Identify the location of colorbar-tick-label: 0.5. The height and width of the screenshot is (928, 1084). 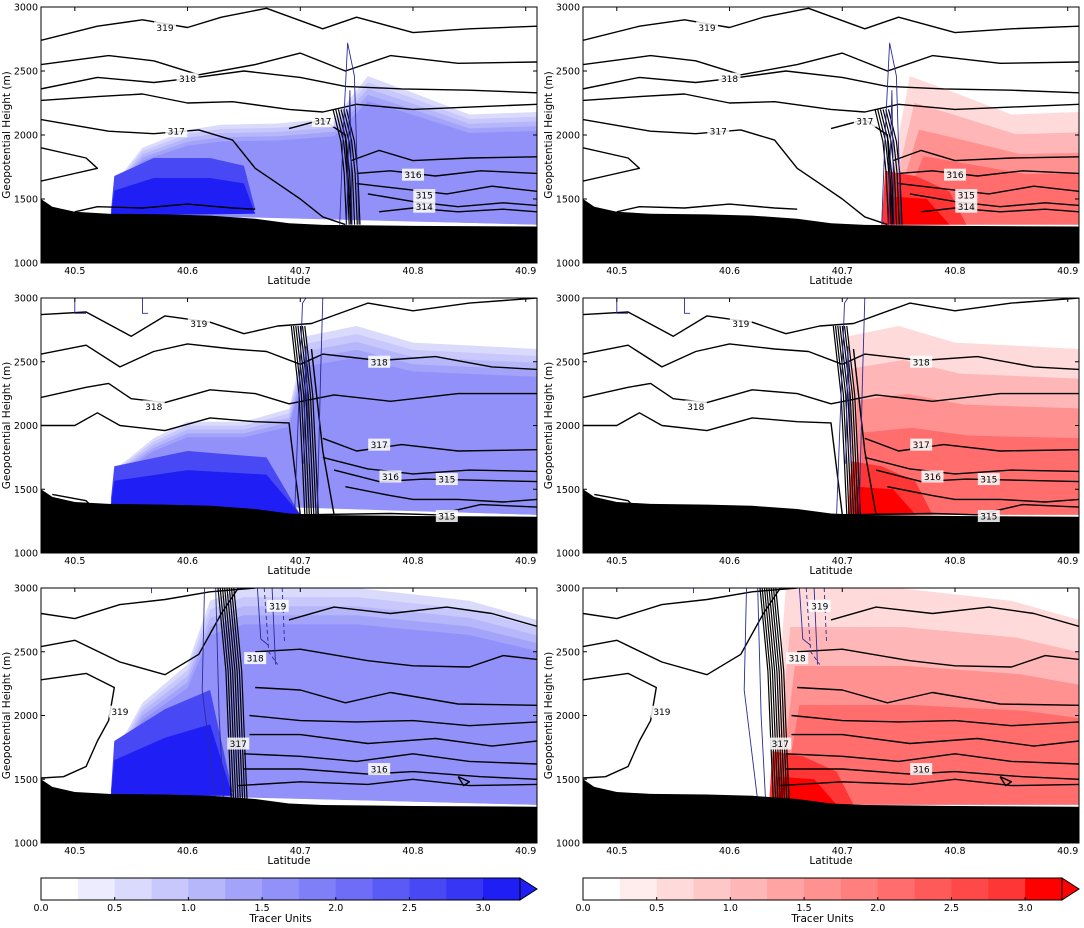
(114, 908).